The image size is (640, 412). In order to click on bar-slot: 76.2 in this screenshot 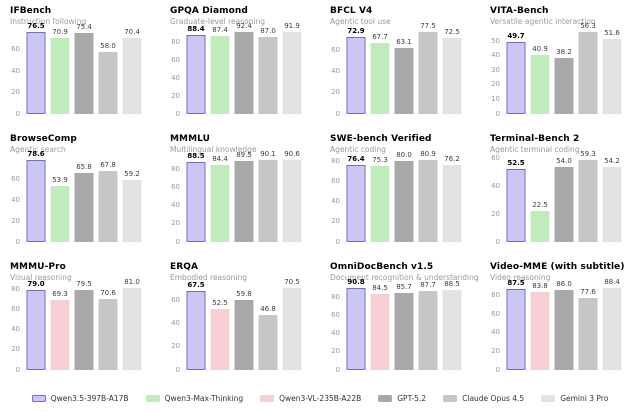, I will do `click(452, 198)`.